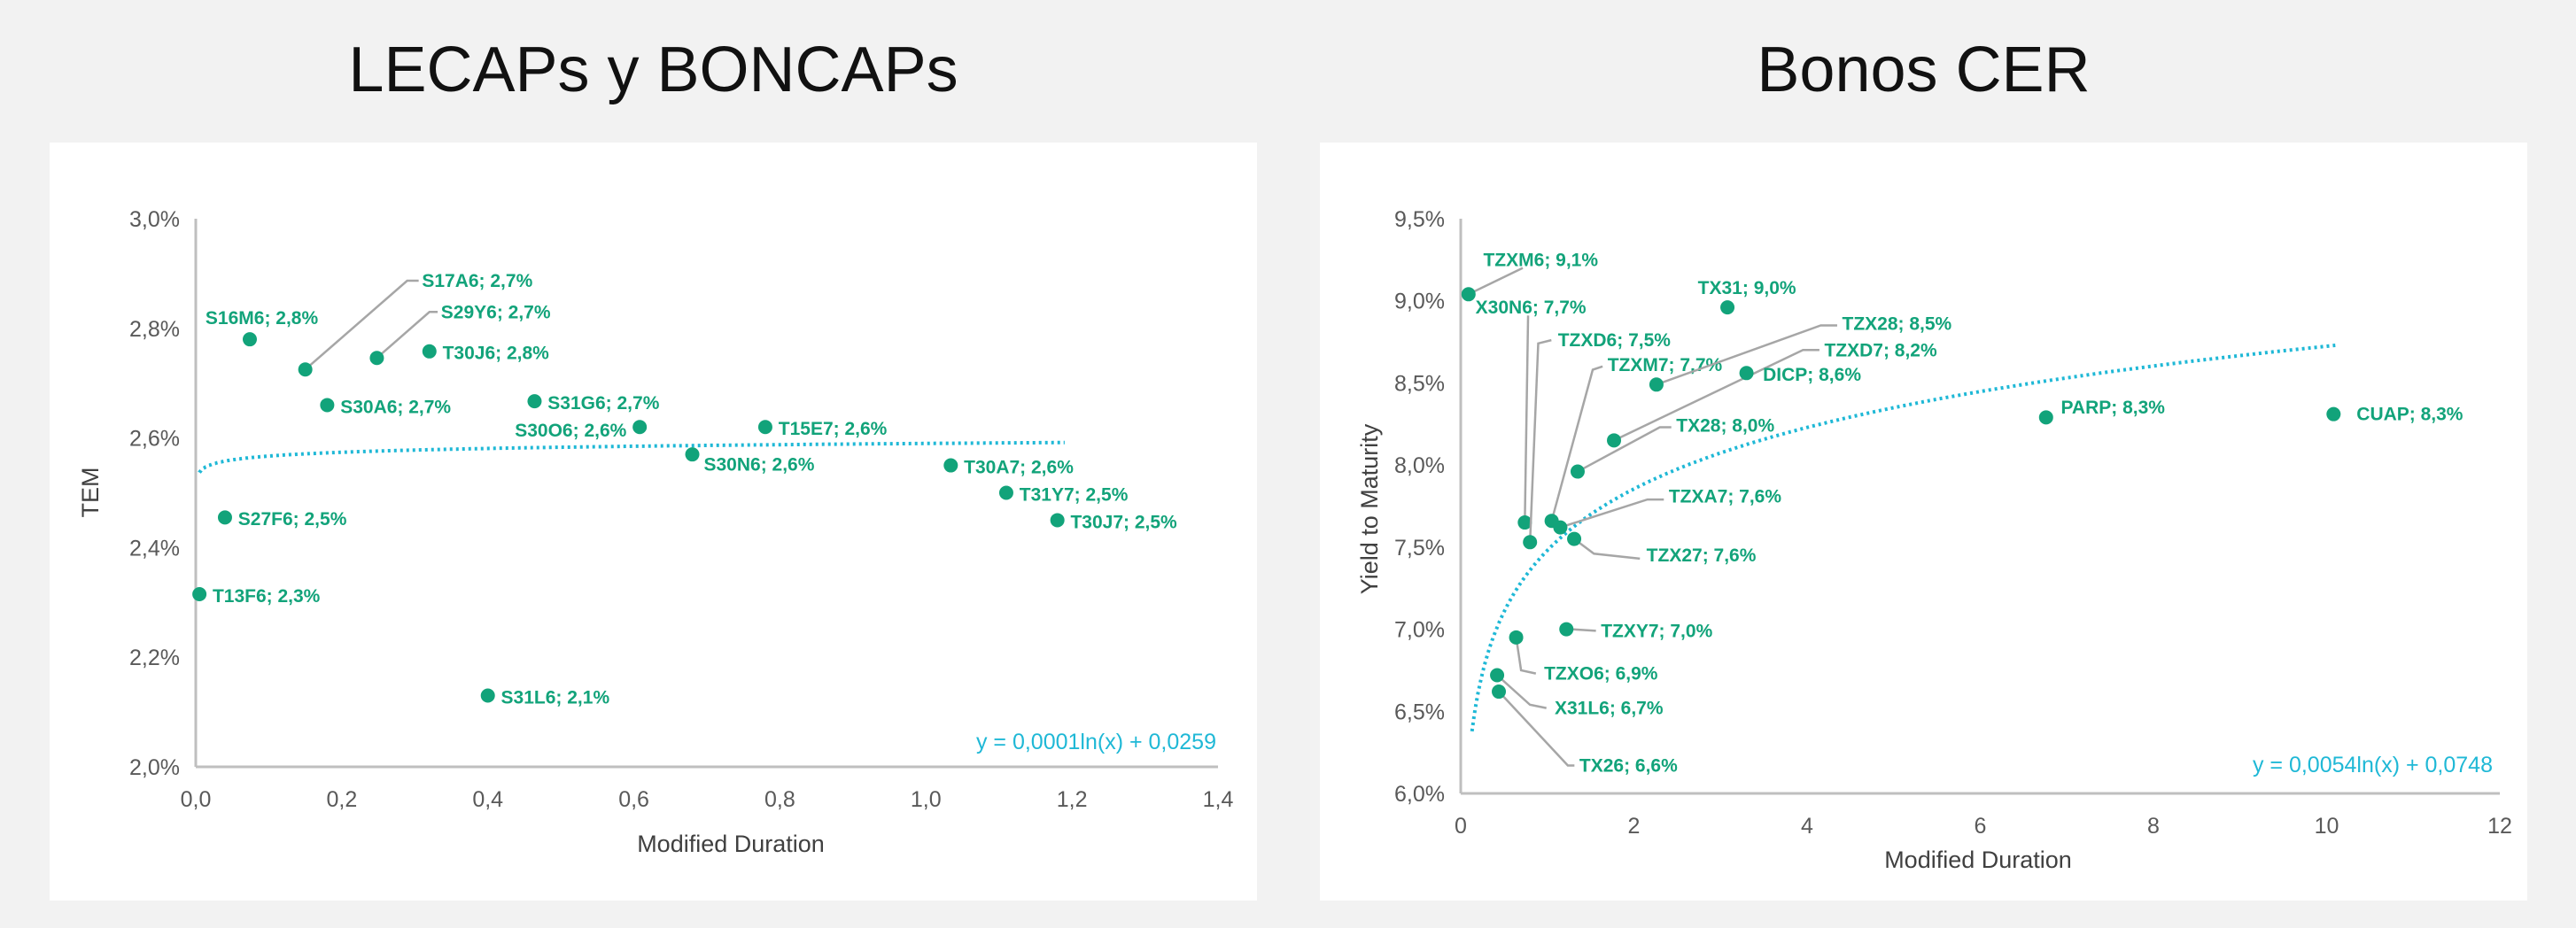 This screenshot has width=2576, height=928. Describe the element at coordinates (154, 330) in the screenshot. I see `y-tick-label: 2,8%` at that location.